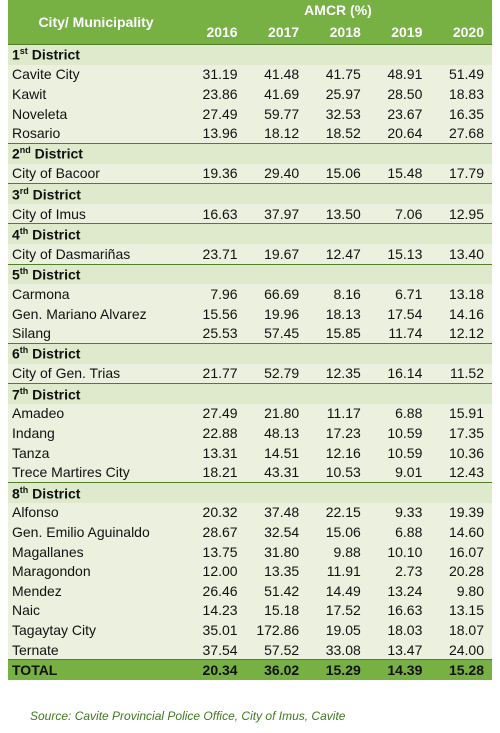  Describe the element at coordinates (250, 294) in the screenshot. I see `data-row: Carmona 7.96 66.69 8.16 6.71 13.18` at that location.